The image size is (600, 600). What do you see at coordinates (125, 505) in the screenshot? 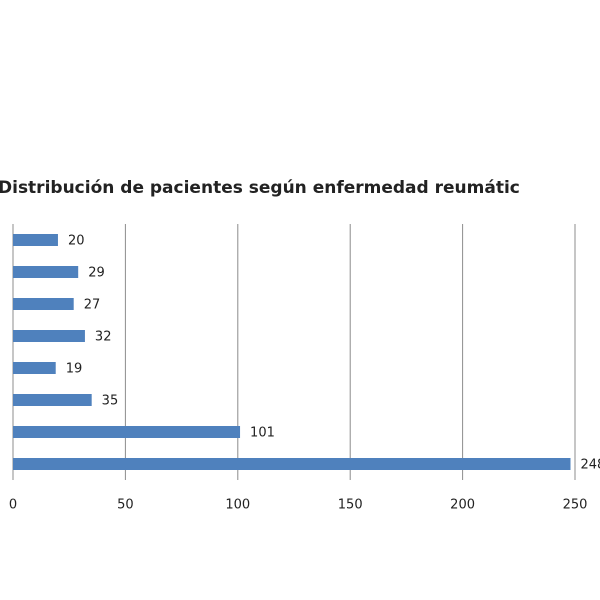
I see `x-tick-label: 50` at bounding box center [125, 505].